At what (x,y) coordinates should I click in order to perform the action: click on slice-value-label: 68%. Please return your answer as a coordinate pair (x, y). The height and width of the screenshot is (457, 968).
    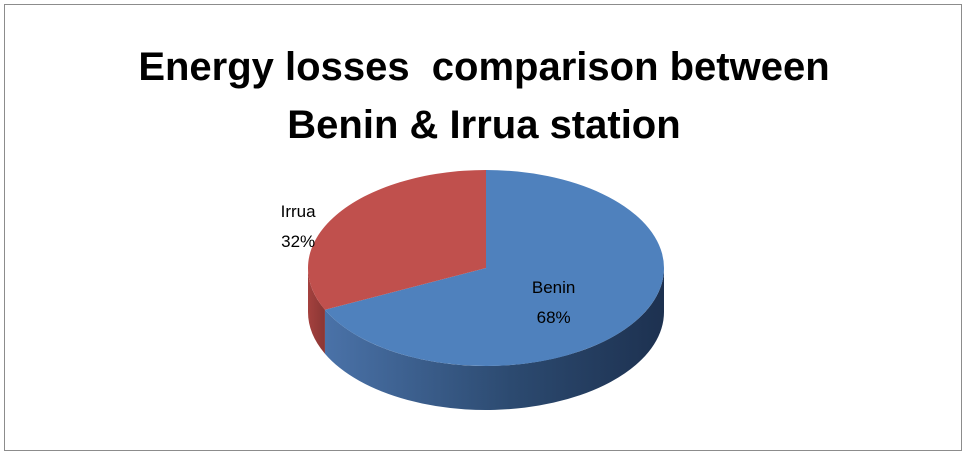
    Looking at the image, I should click on (554, 317).